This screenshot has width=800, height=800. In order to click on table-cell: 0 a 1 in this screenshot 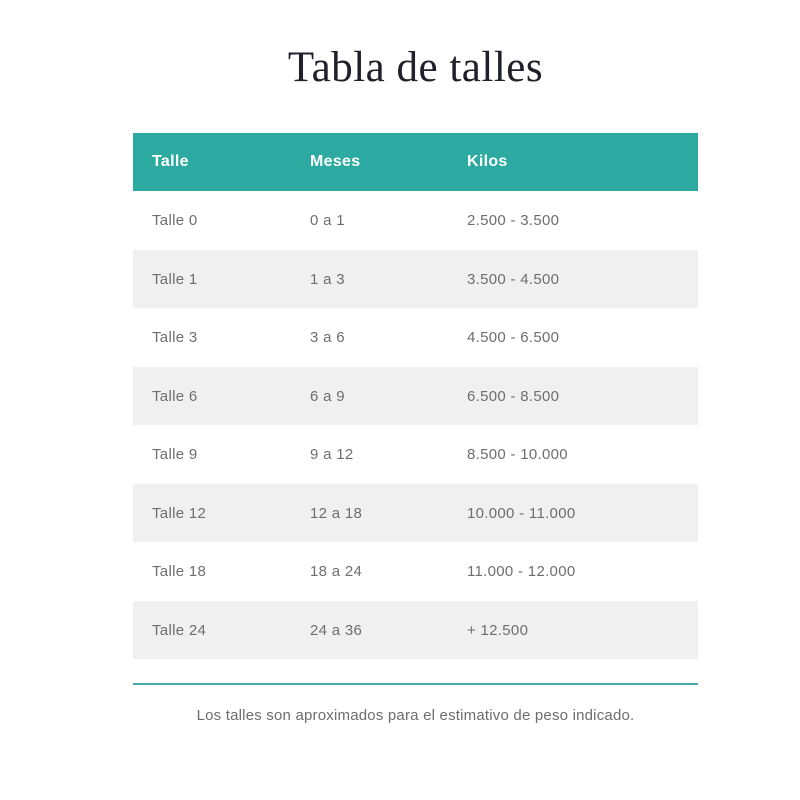, I will do `click(327, 221)`.